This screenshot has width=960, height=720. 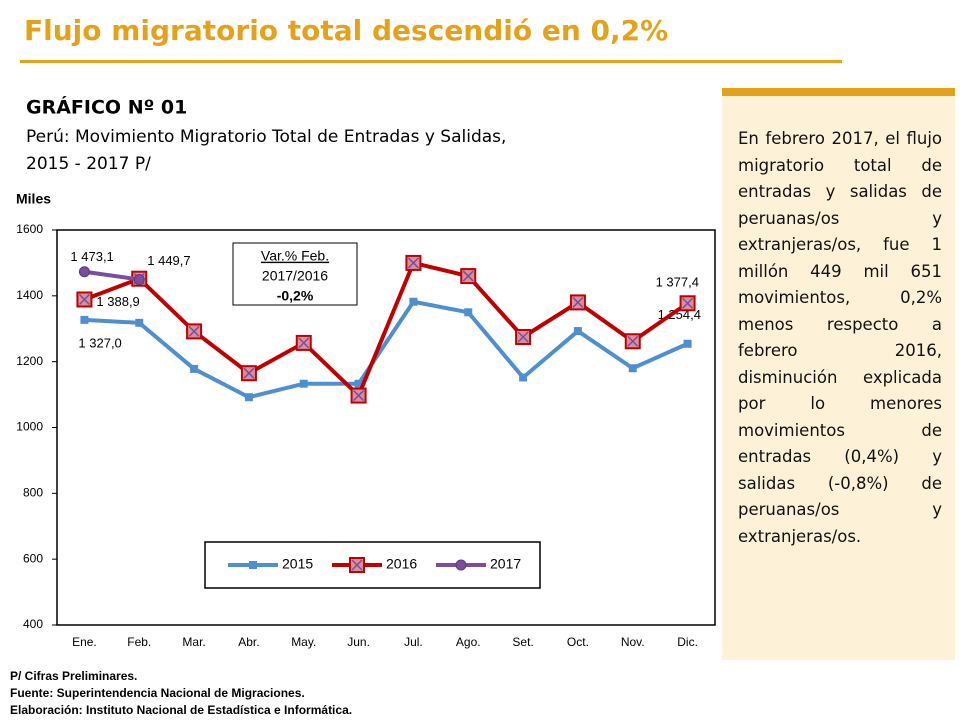 I want to click on x-tick-label: Ago., so click(x=468, y=642).